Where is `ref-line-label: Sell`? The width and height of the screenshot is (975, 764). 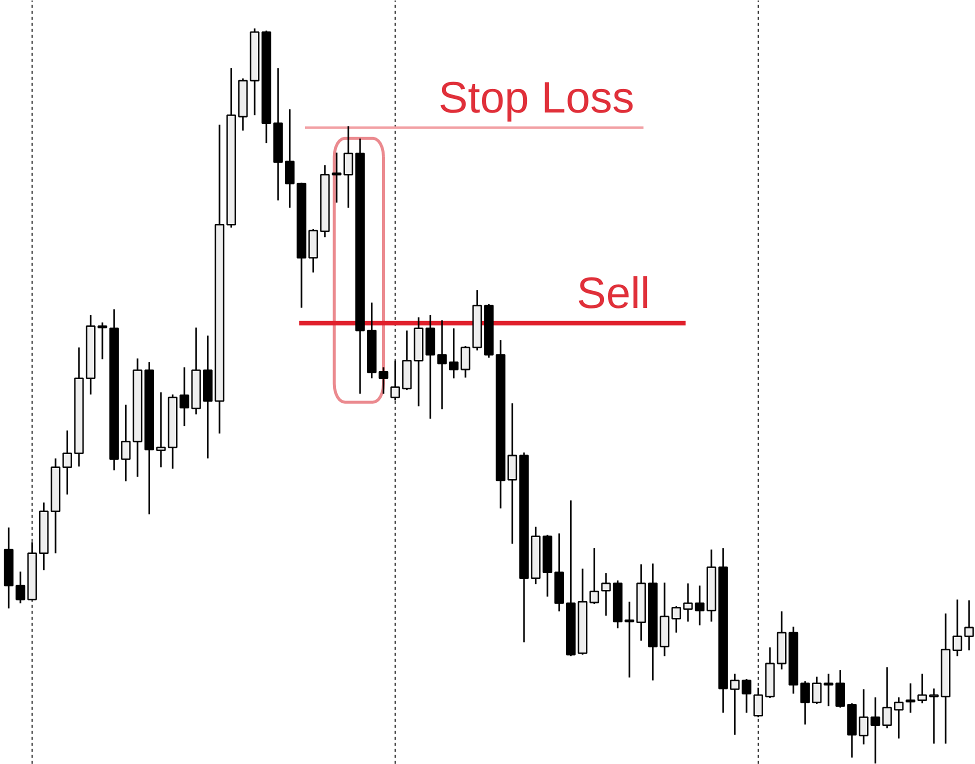 ref-line-label: Sell is located at coordinates (613, 293).